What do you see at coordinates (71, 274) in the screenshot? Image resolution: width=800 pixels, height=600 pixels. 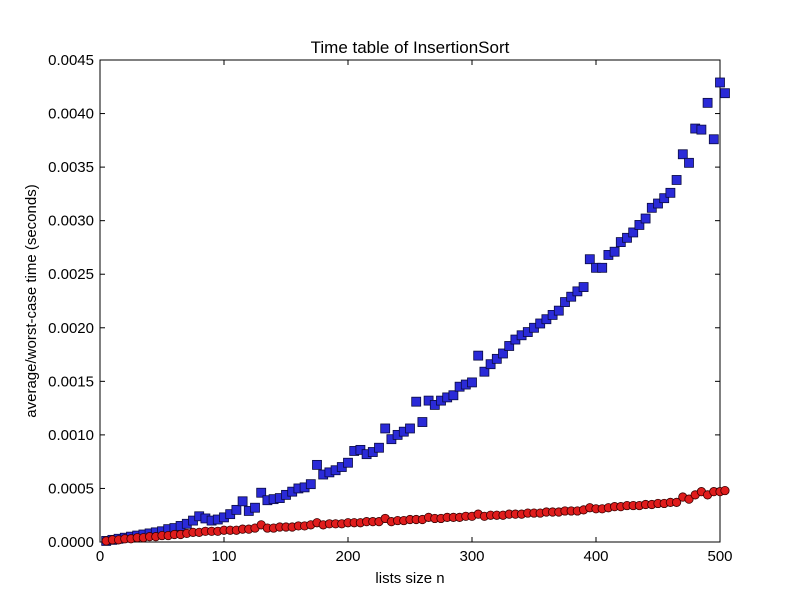 I see `y-tick-label: 0.0025` at bounding box center [71, 274].